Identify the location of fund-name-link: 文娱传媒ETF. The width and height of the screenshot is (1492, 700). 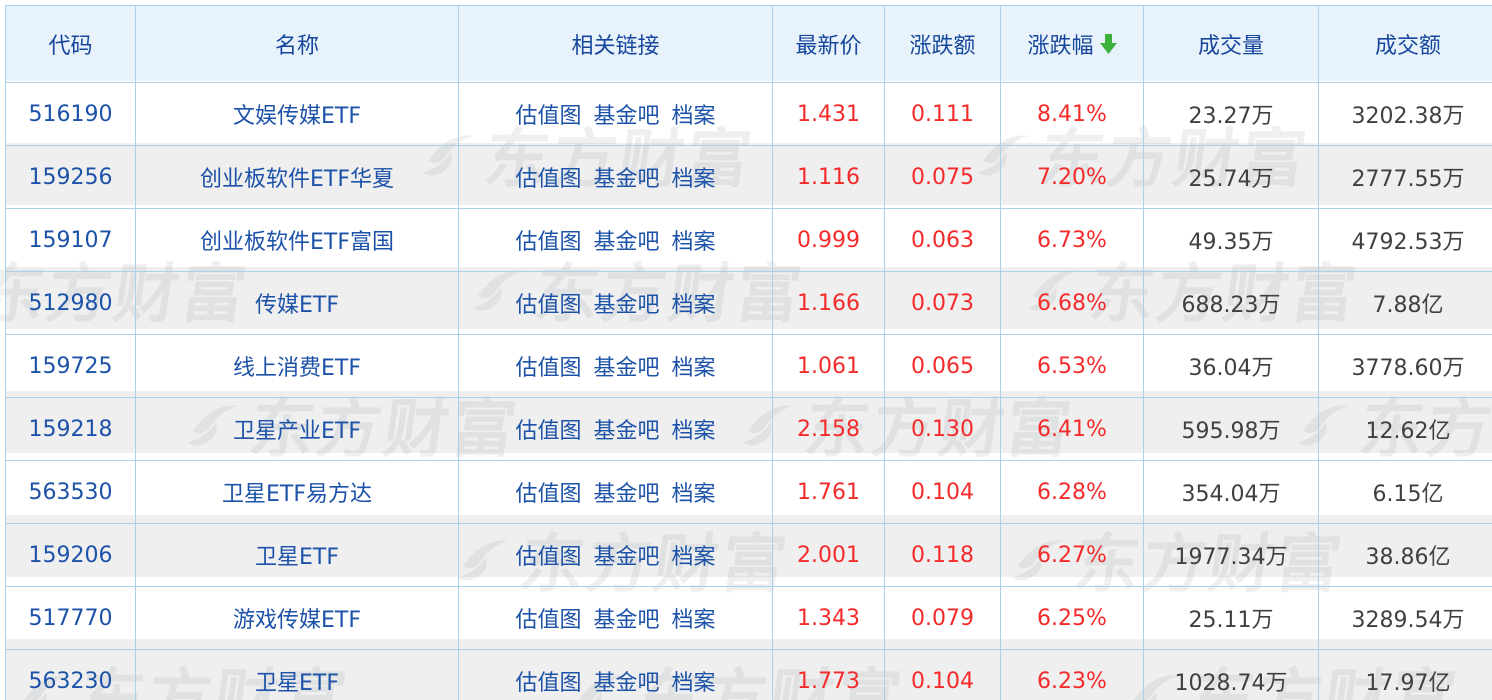
(297, 114).